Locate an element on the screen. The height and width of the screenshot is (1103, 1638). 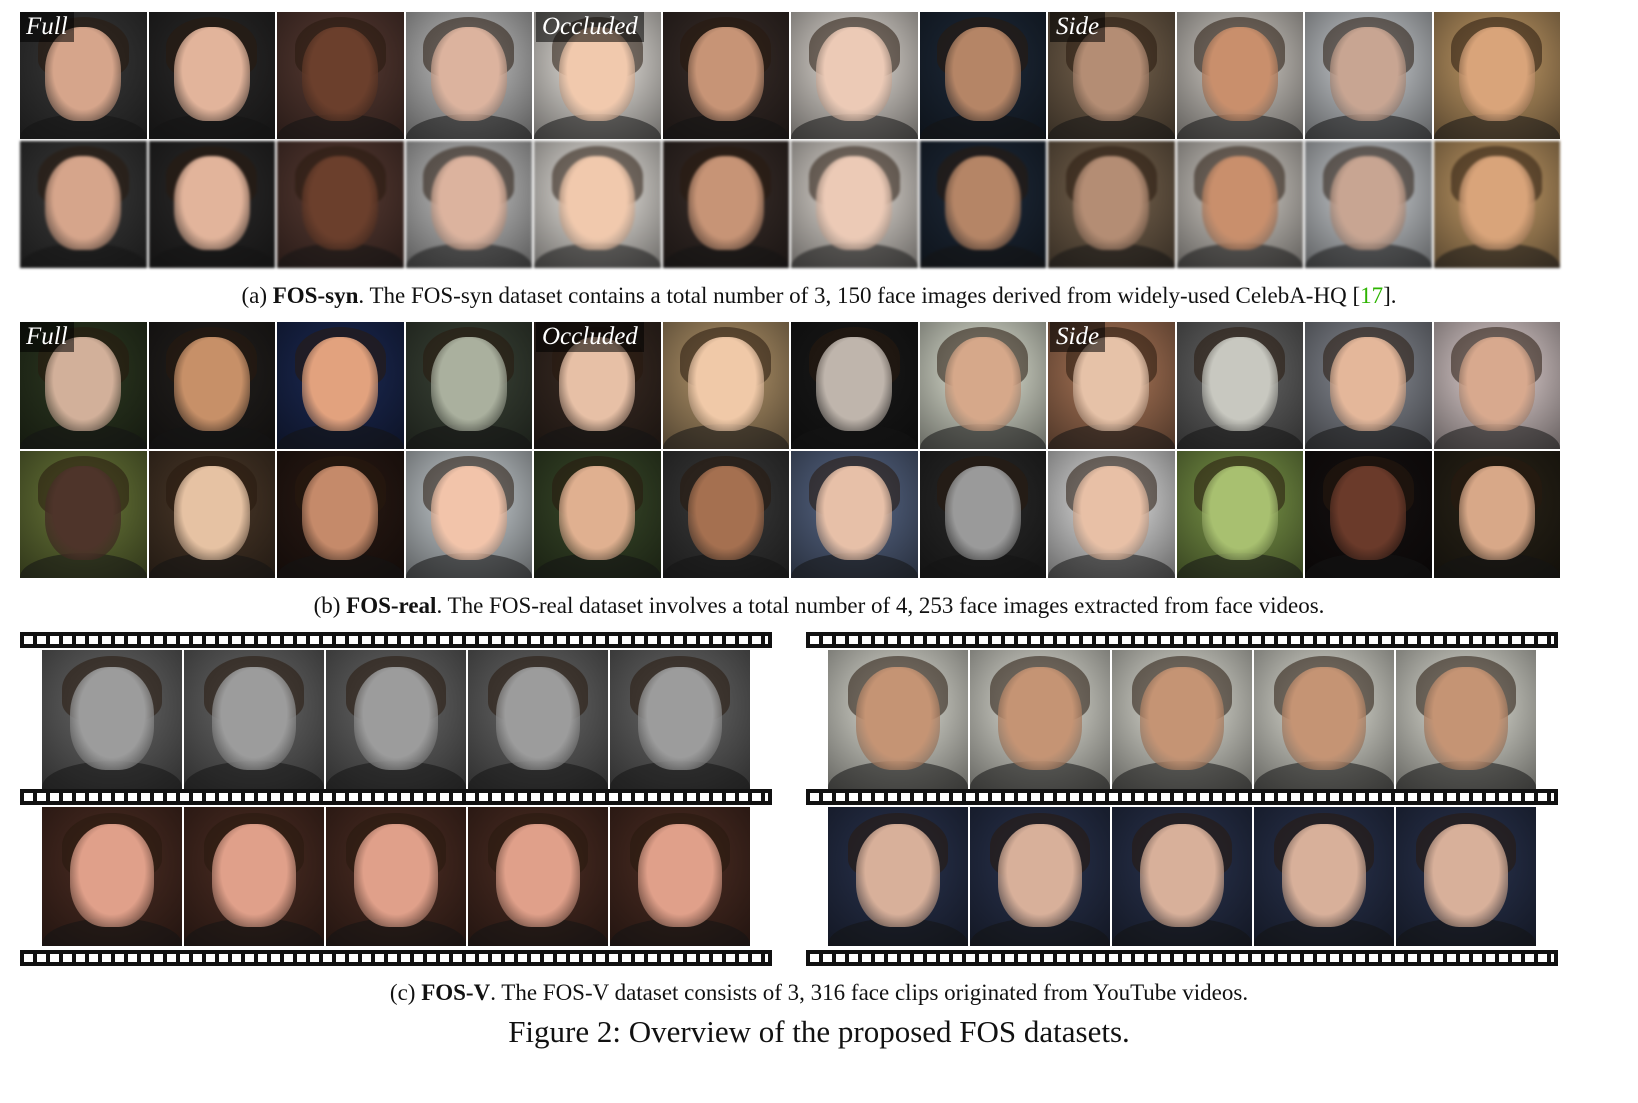
tag-full-syn: Full is located at coordinates (47, 27).